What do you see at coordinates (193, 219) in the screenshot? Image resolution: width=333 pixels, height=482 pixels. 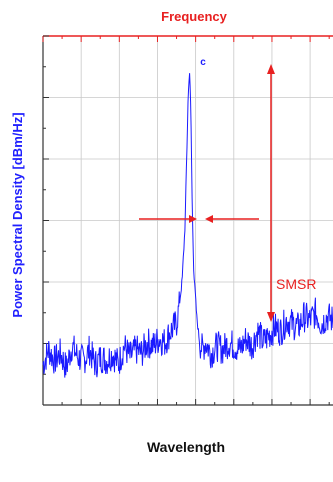 I see `left-arrow-head` at bounding box center [193, 219].